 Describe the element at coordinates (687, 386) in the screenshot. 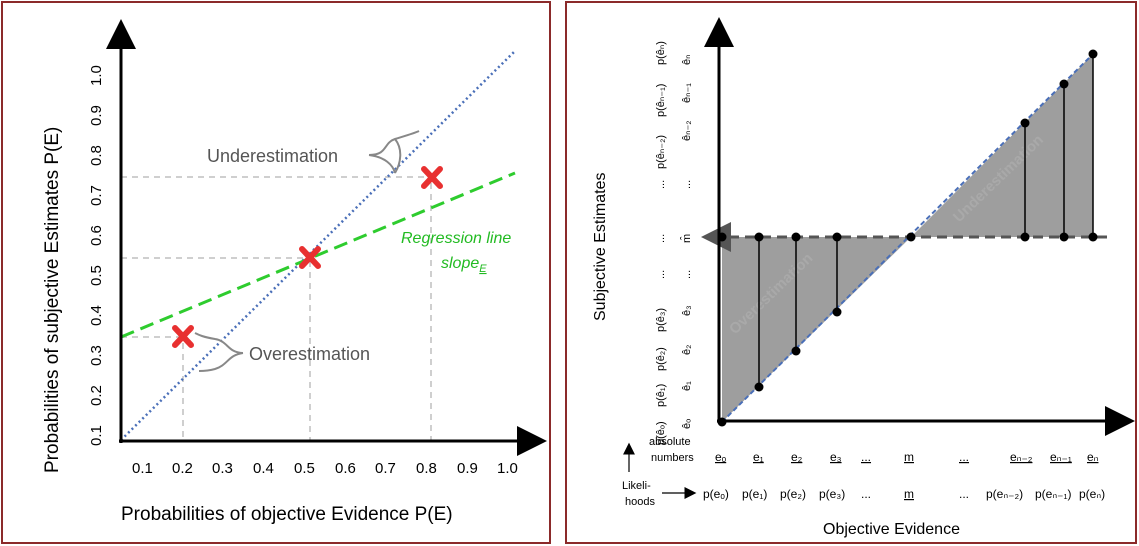

I see `y-estimate: ê₁` at that location.